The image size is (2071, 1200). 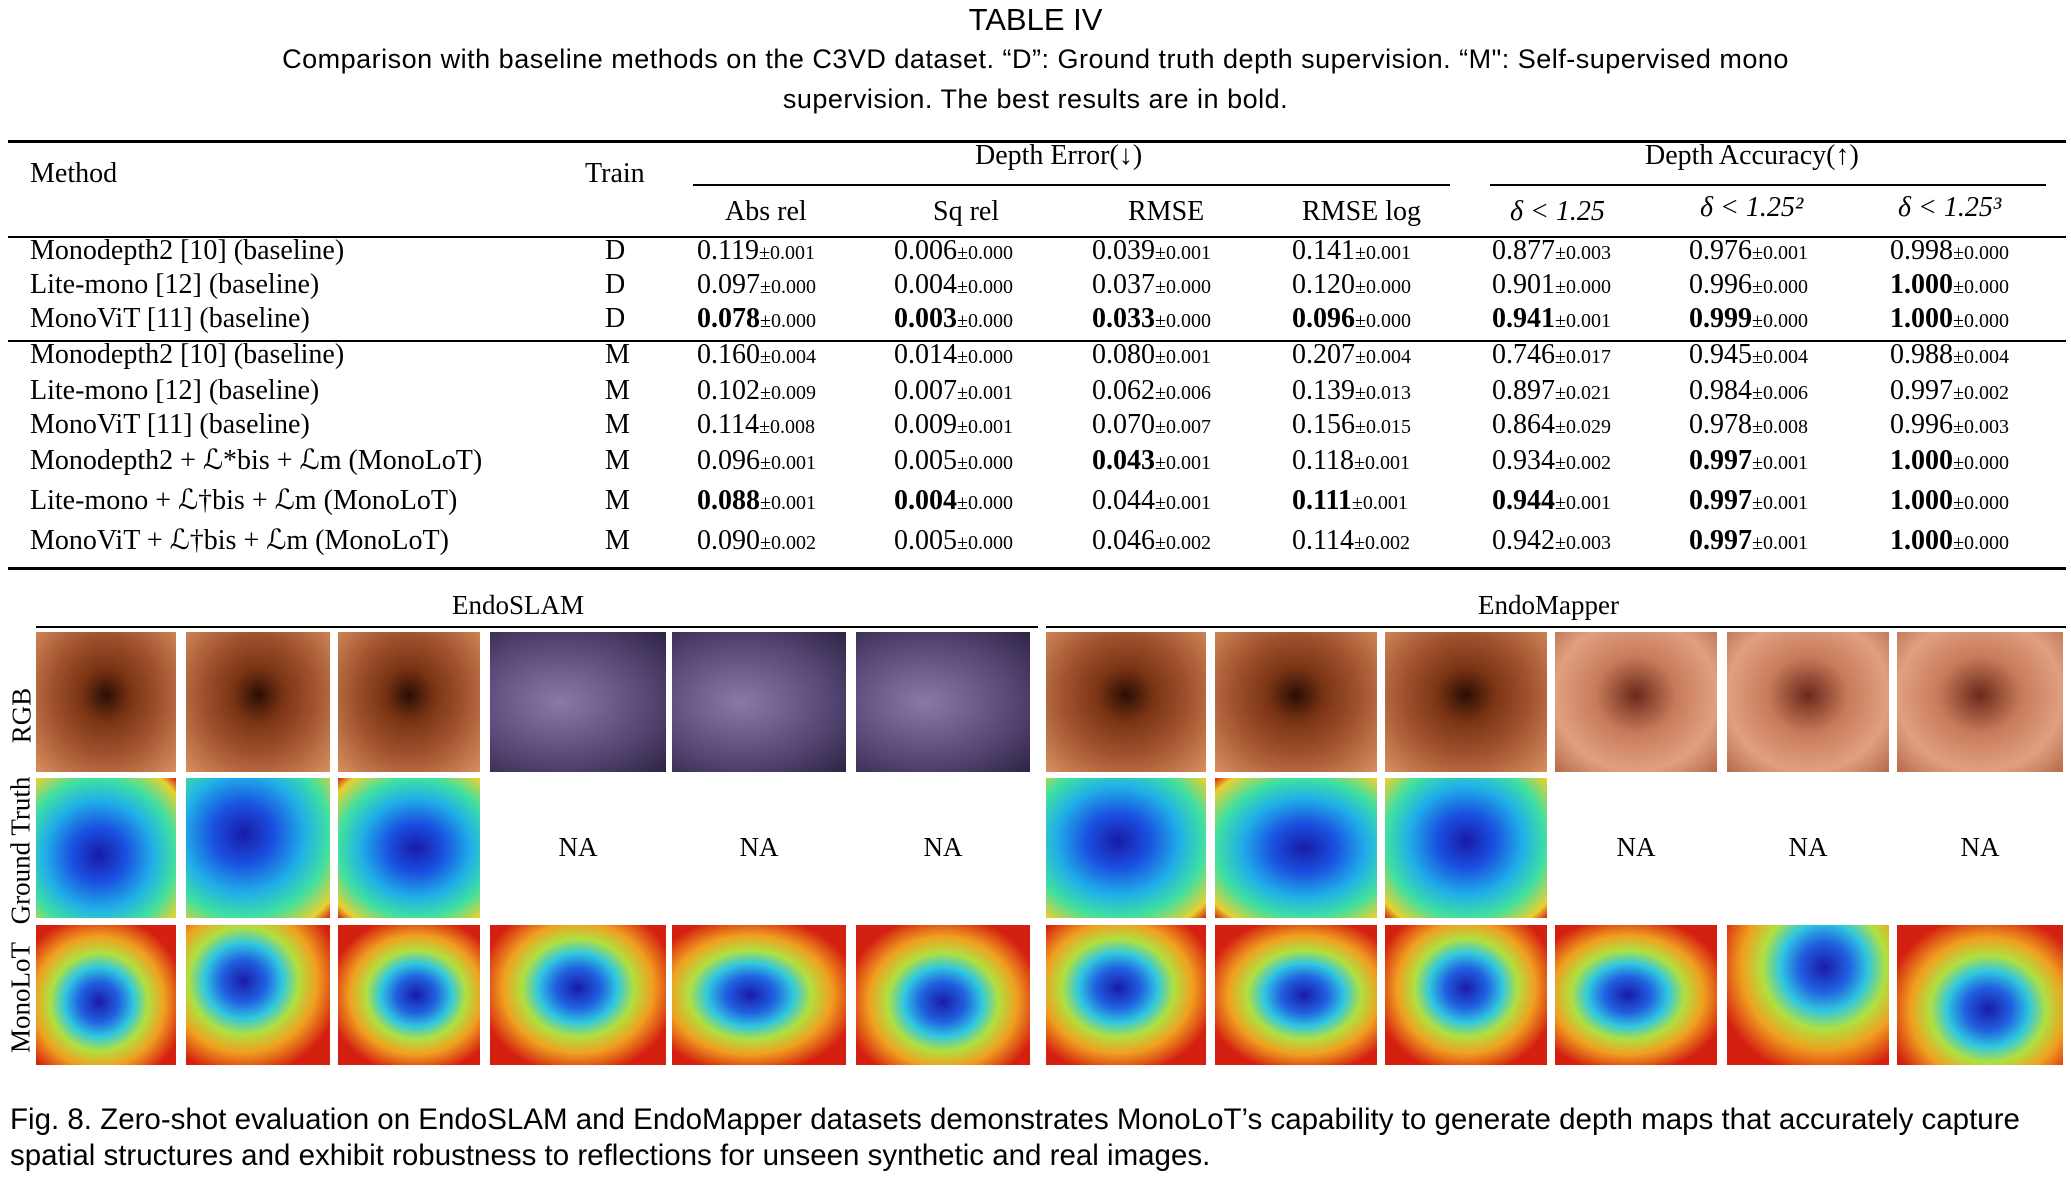 What do you see at coordinates (1151, 462) in the screenshot?
I see `table-cell: 0.043±0.001` at bounding box center [1151, 462].